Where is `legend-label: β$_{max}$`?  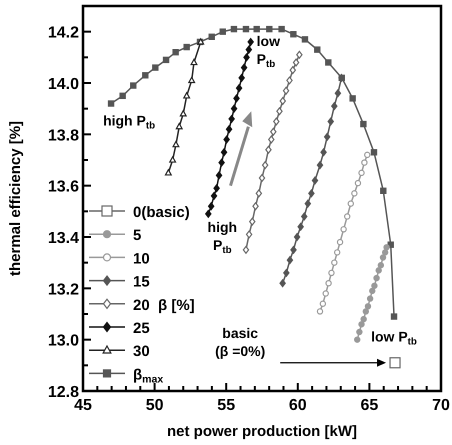 legend-label: β$_{max}$ is located at coordinates (148, 376).